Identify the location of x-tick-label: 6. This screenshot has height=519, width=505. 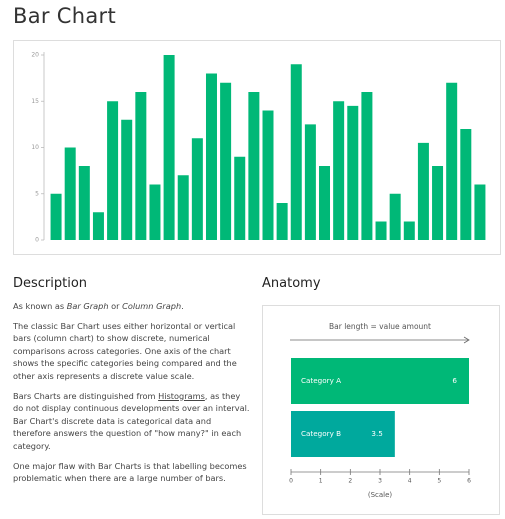
(469, 481).